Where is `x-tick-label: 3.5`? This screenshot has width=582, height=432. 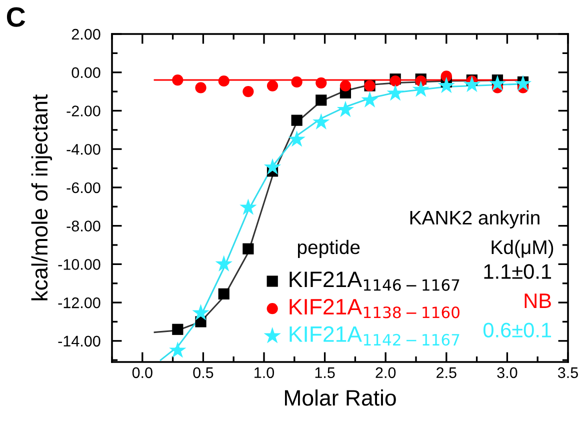
x-tick-label: 3.5 is located at coordinates (568, 372).